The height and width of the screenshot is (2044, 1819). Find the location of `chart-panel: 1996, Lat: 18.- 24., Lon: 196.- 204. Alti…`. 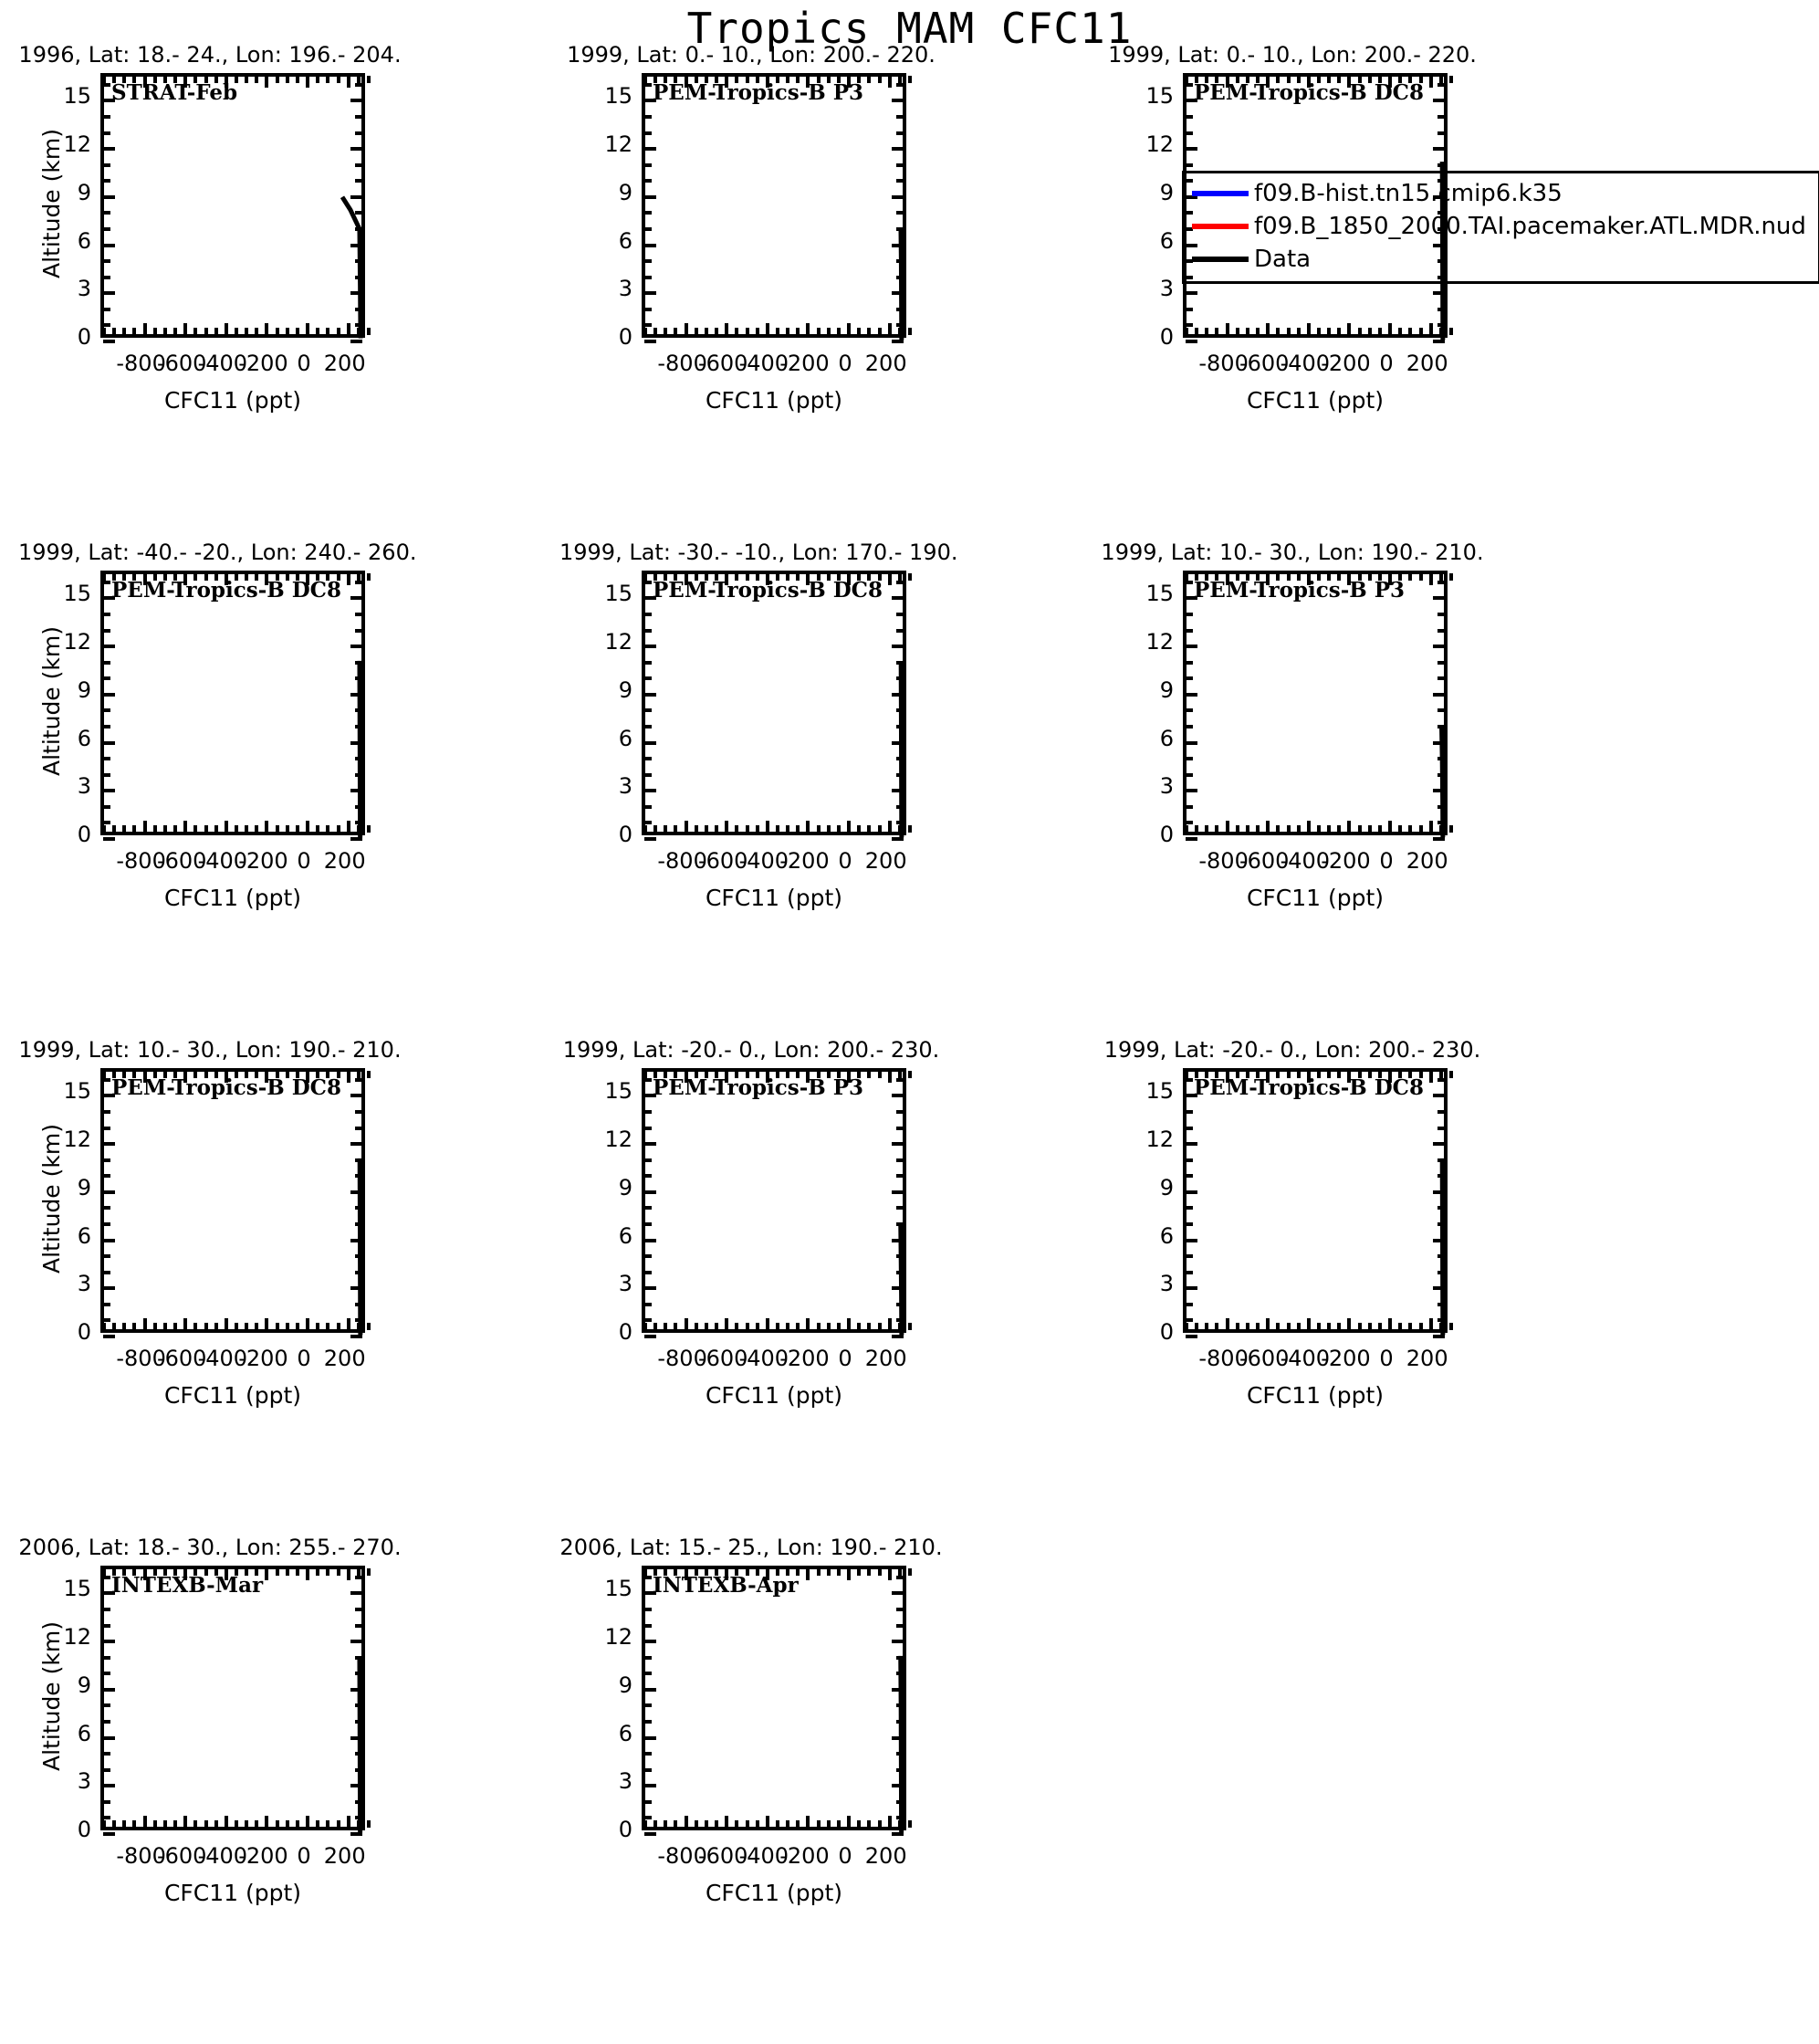

chart-panel: 1996, Lat: 18.- 24., Lon: 196.- 204. Alti… is located at coordinates (210, 265).